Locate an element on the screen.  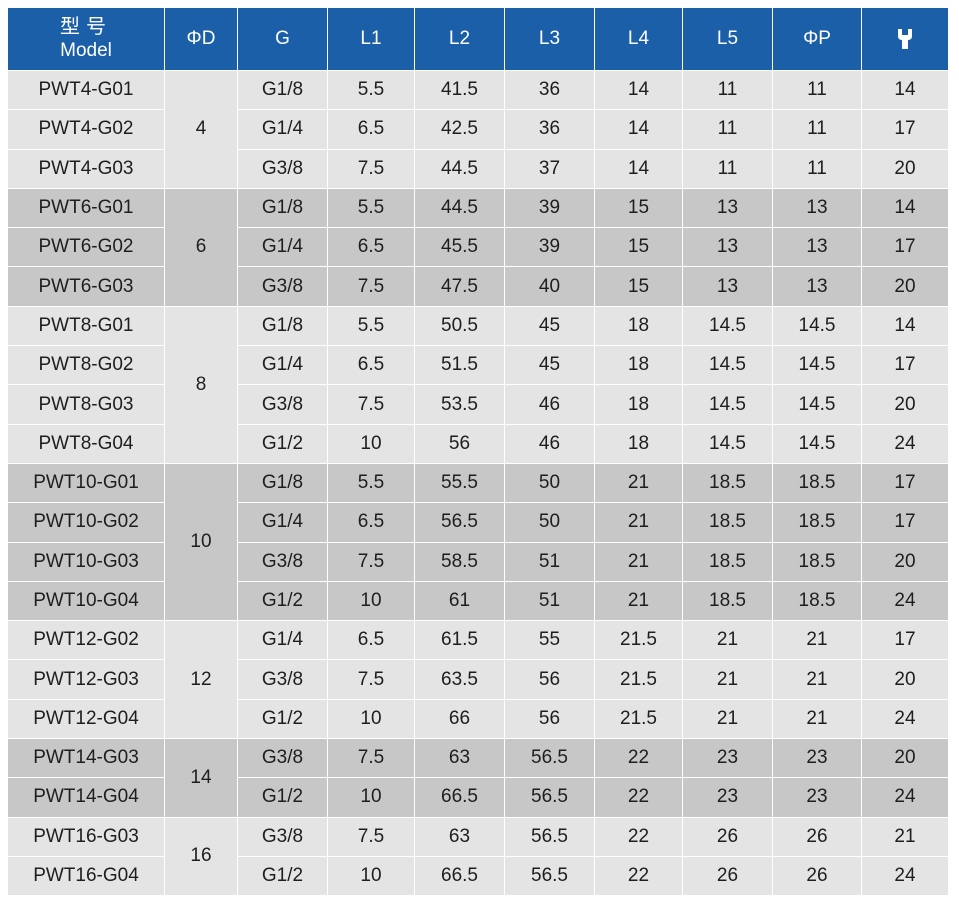
cell-model: PWT4-G01 is located at coordinates (86, 90).